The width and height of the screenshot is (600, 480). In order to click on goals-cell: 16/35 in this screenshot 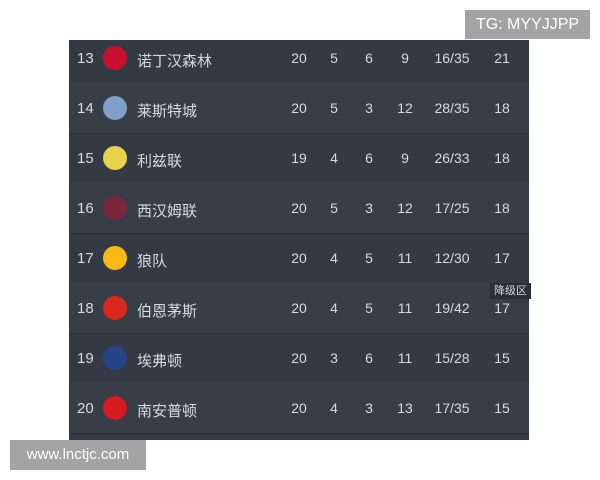, I will do `click(452, 58)`.